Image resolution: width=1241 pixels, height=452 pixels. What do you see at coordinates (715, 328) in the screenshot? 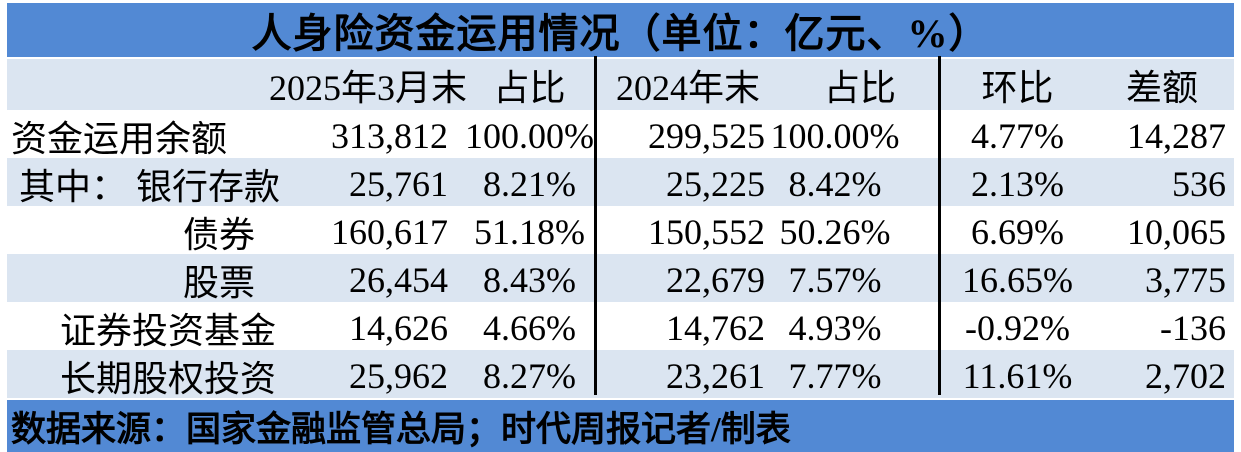
I see `value-cell: 14,762` at bounding box center [715, 328].